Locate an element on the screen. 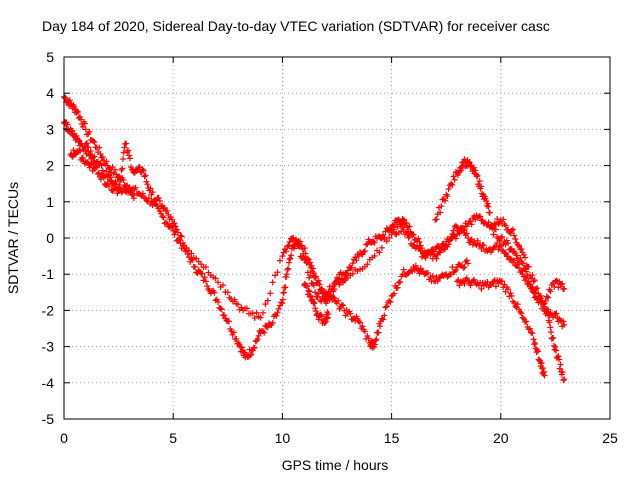 Image resolution: width=640 pixels, height=480 pixels. y-axis-label: SDTVAR / TECUs is located at coordinates (13, 238).